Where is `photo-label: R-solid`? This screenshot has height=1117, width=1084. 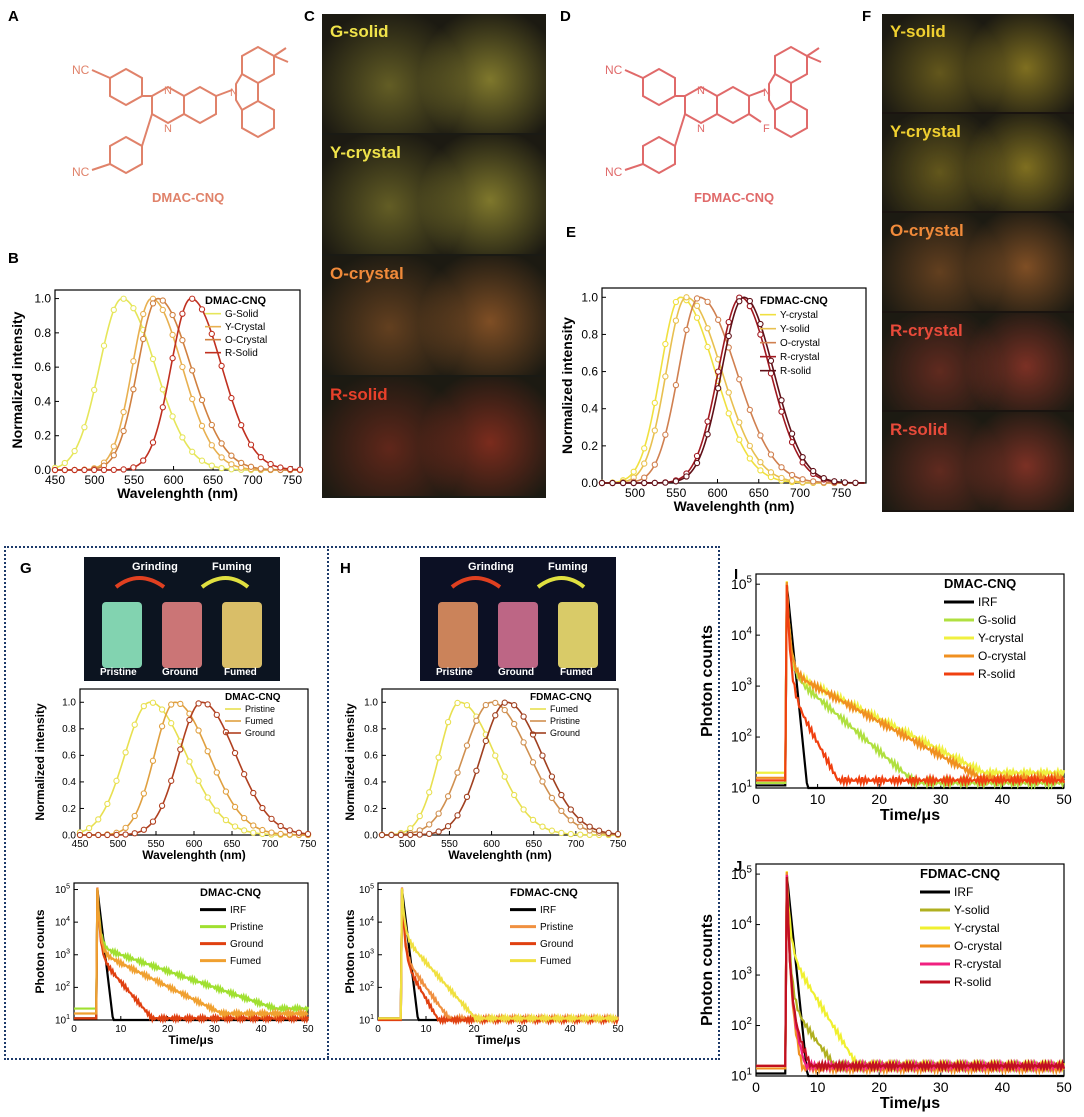
photo-label: R-solid is located at coordinates (919, 430).